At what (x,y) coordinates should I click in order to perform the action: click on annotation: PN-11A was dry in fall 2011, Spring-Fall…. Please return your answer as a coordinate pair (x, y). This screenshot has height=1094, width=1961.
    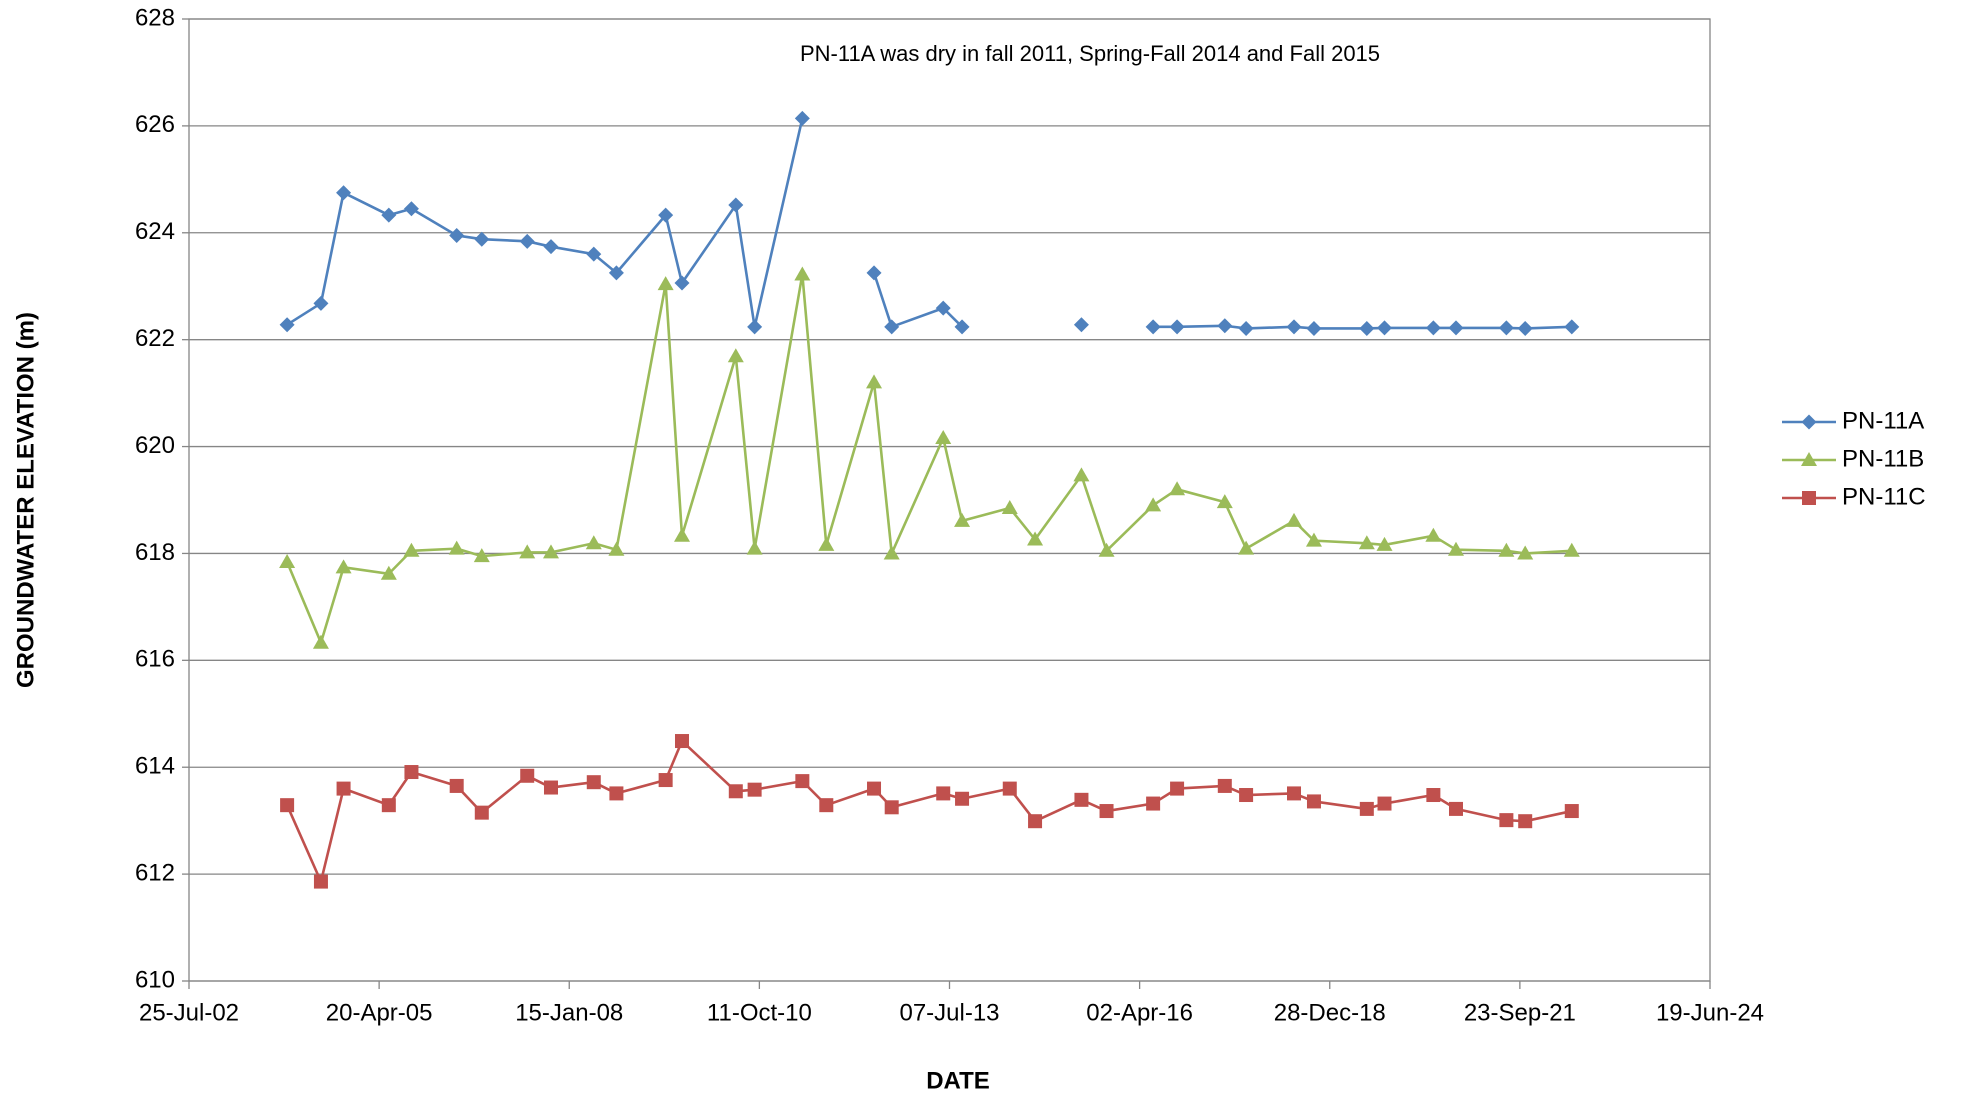
    Looking at the image, I should click on (1090, 53).